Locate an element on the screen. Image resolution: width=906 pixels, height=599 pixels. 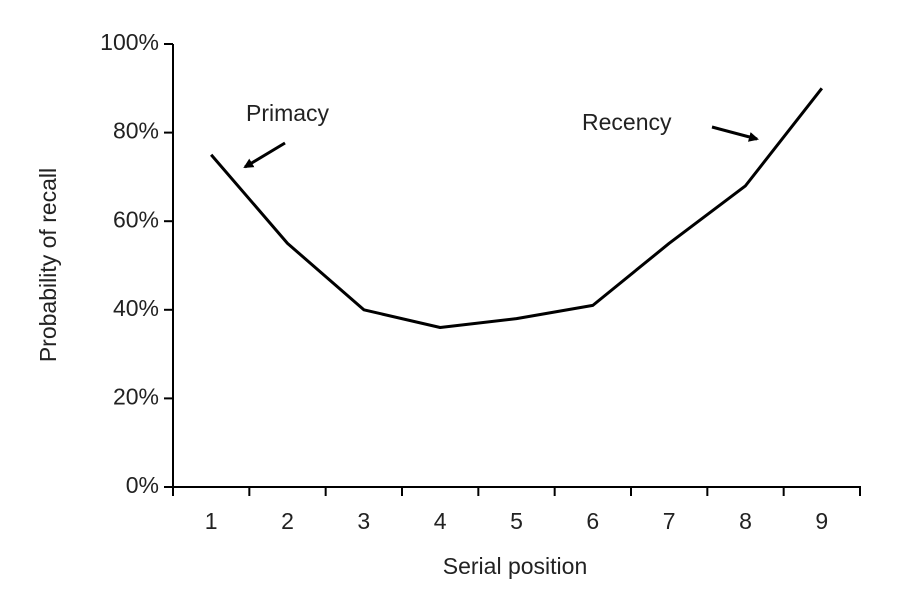
y-axis-label: Probability of recall is located at coordinates (48, 265).